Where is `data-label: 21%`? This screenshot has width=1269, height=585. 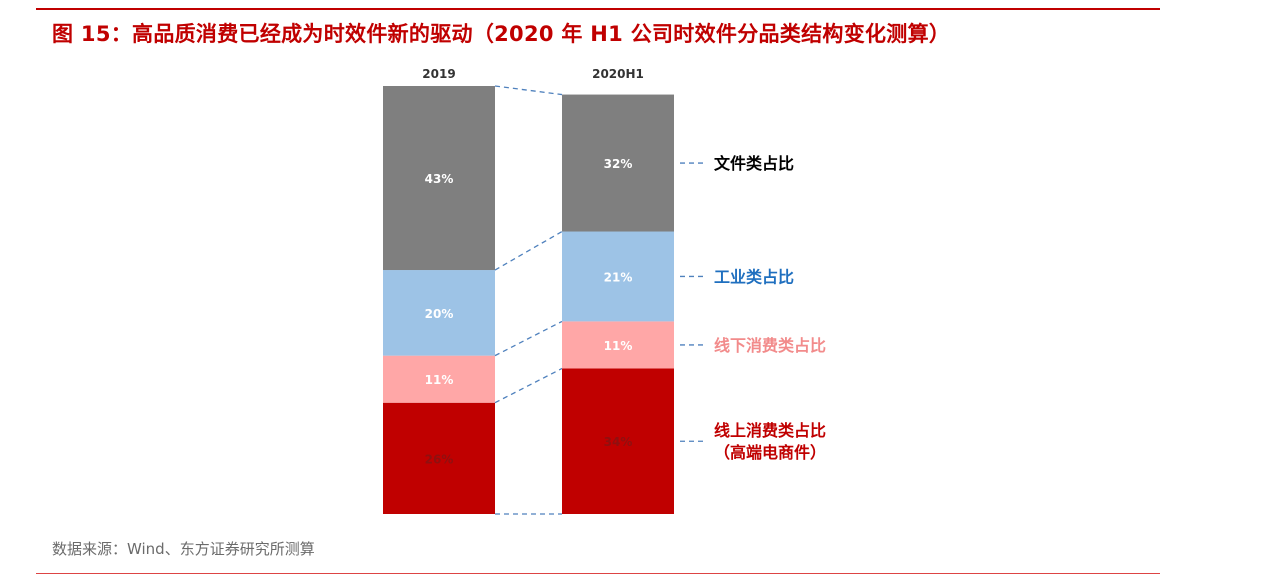 data-label: 21% is located at coordinates (618, 277).